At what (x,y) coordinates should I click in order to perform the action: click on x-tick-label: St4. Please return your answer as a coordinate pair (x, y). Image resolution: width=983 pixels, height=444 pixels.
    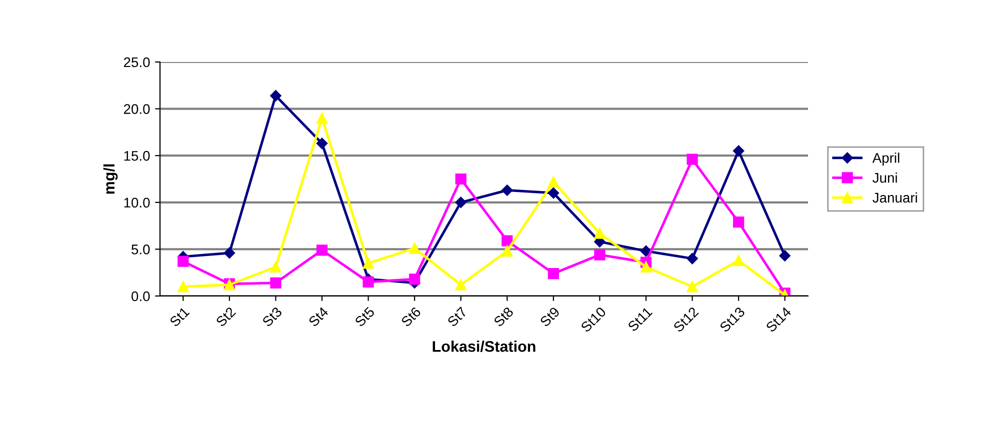
    Looking at the image, I should click on (318, 317).